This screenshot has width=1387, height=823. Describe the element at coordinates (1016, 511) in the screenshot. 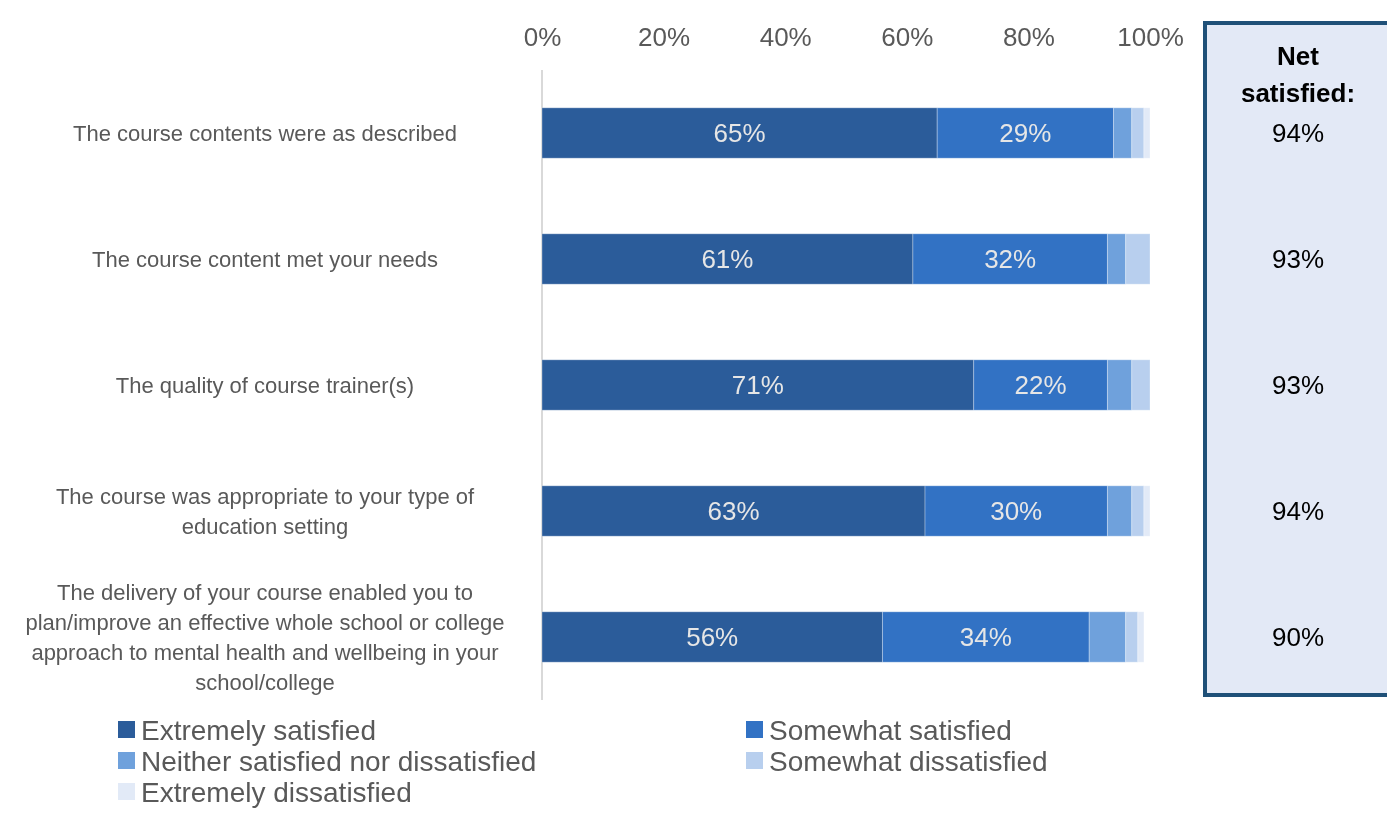

I see `data-label: 30%` at that location.